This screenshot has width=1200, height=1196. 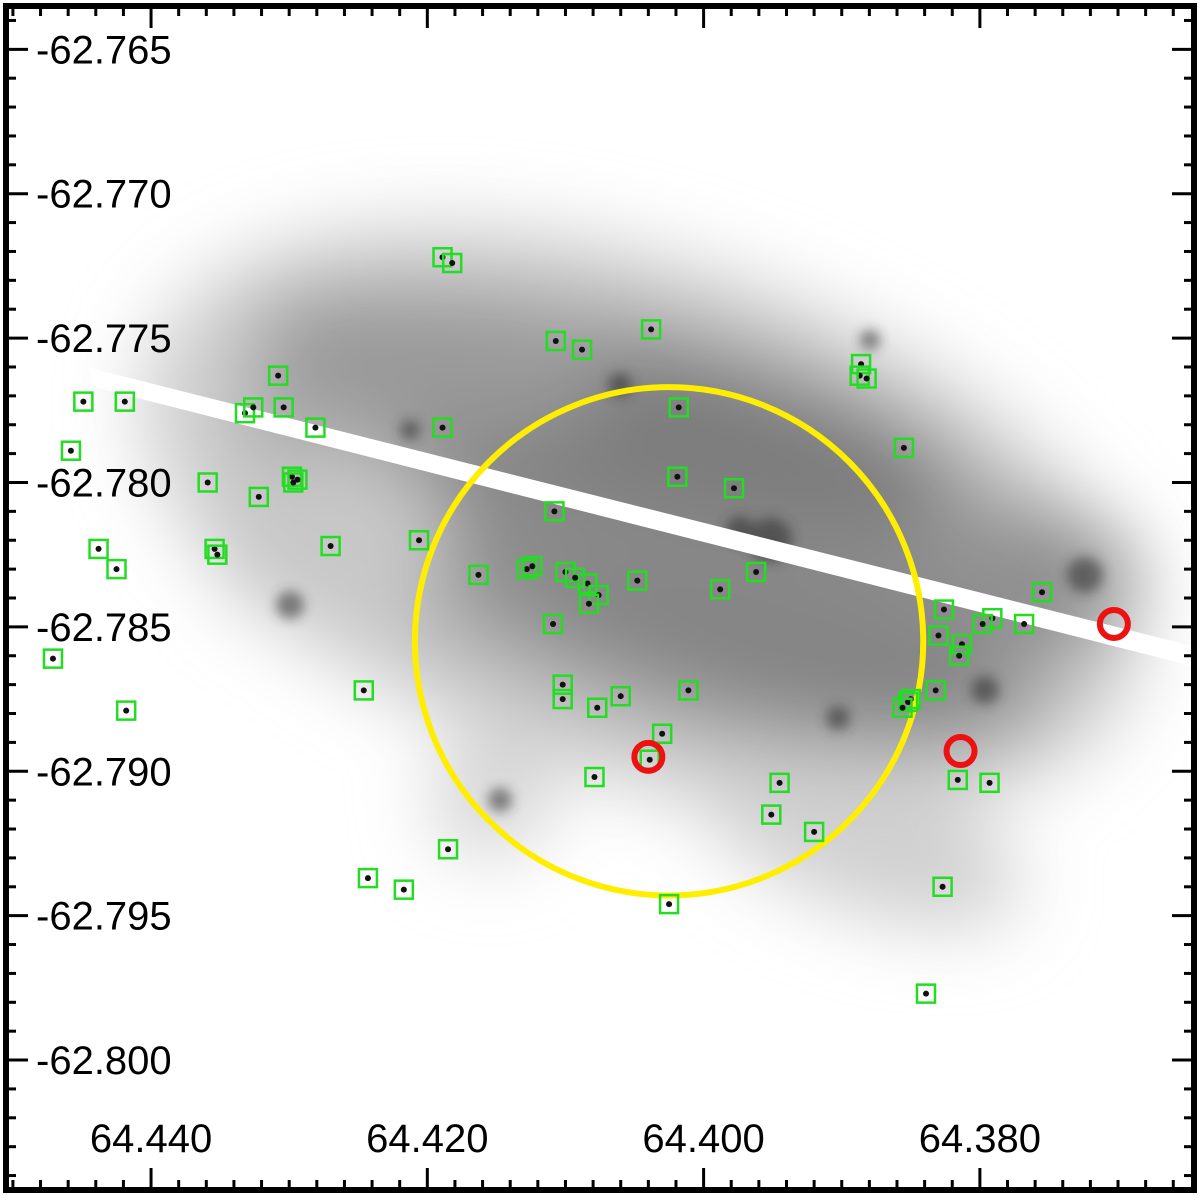 What do you see at coordinates (104, 1061) in the screenshot?
I see `y-tick-label: -62.800` at bounding box center [104, 1061].